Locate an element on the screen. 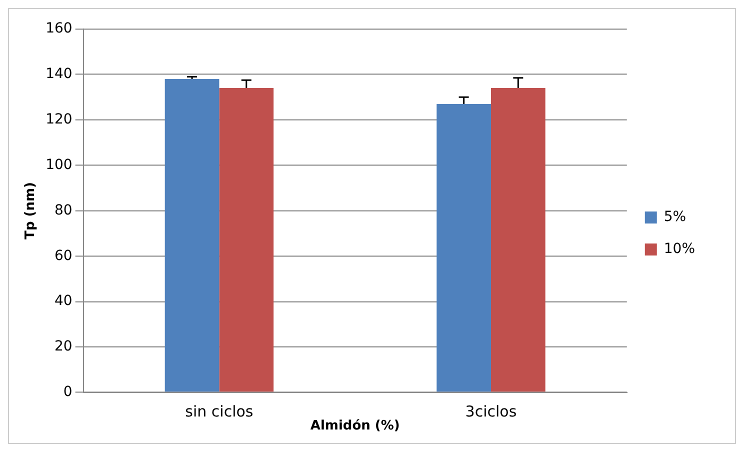 This screenshot has width=744, height=452. y-tick-label: 0 is located at coordinates (67, 392).